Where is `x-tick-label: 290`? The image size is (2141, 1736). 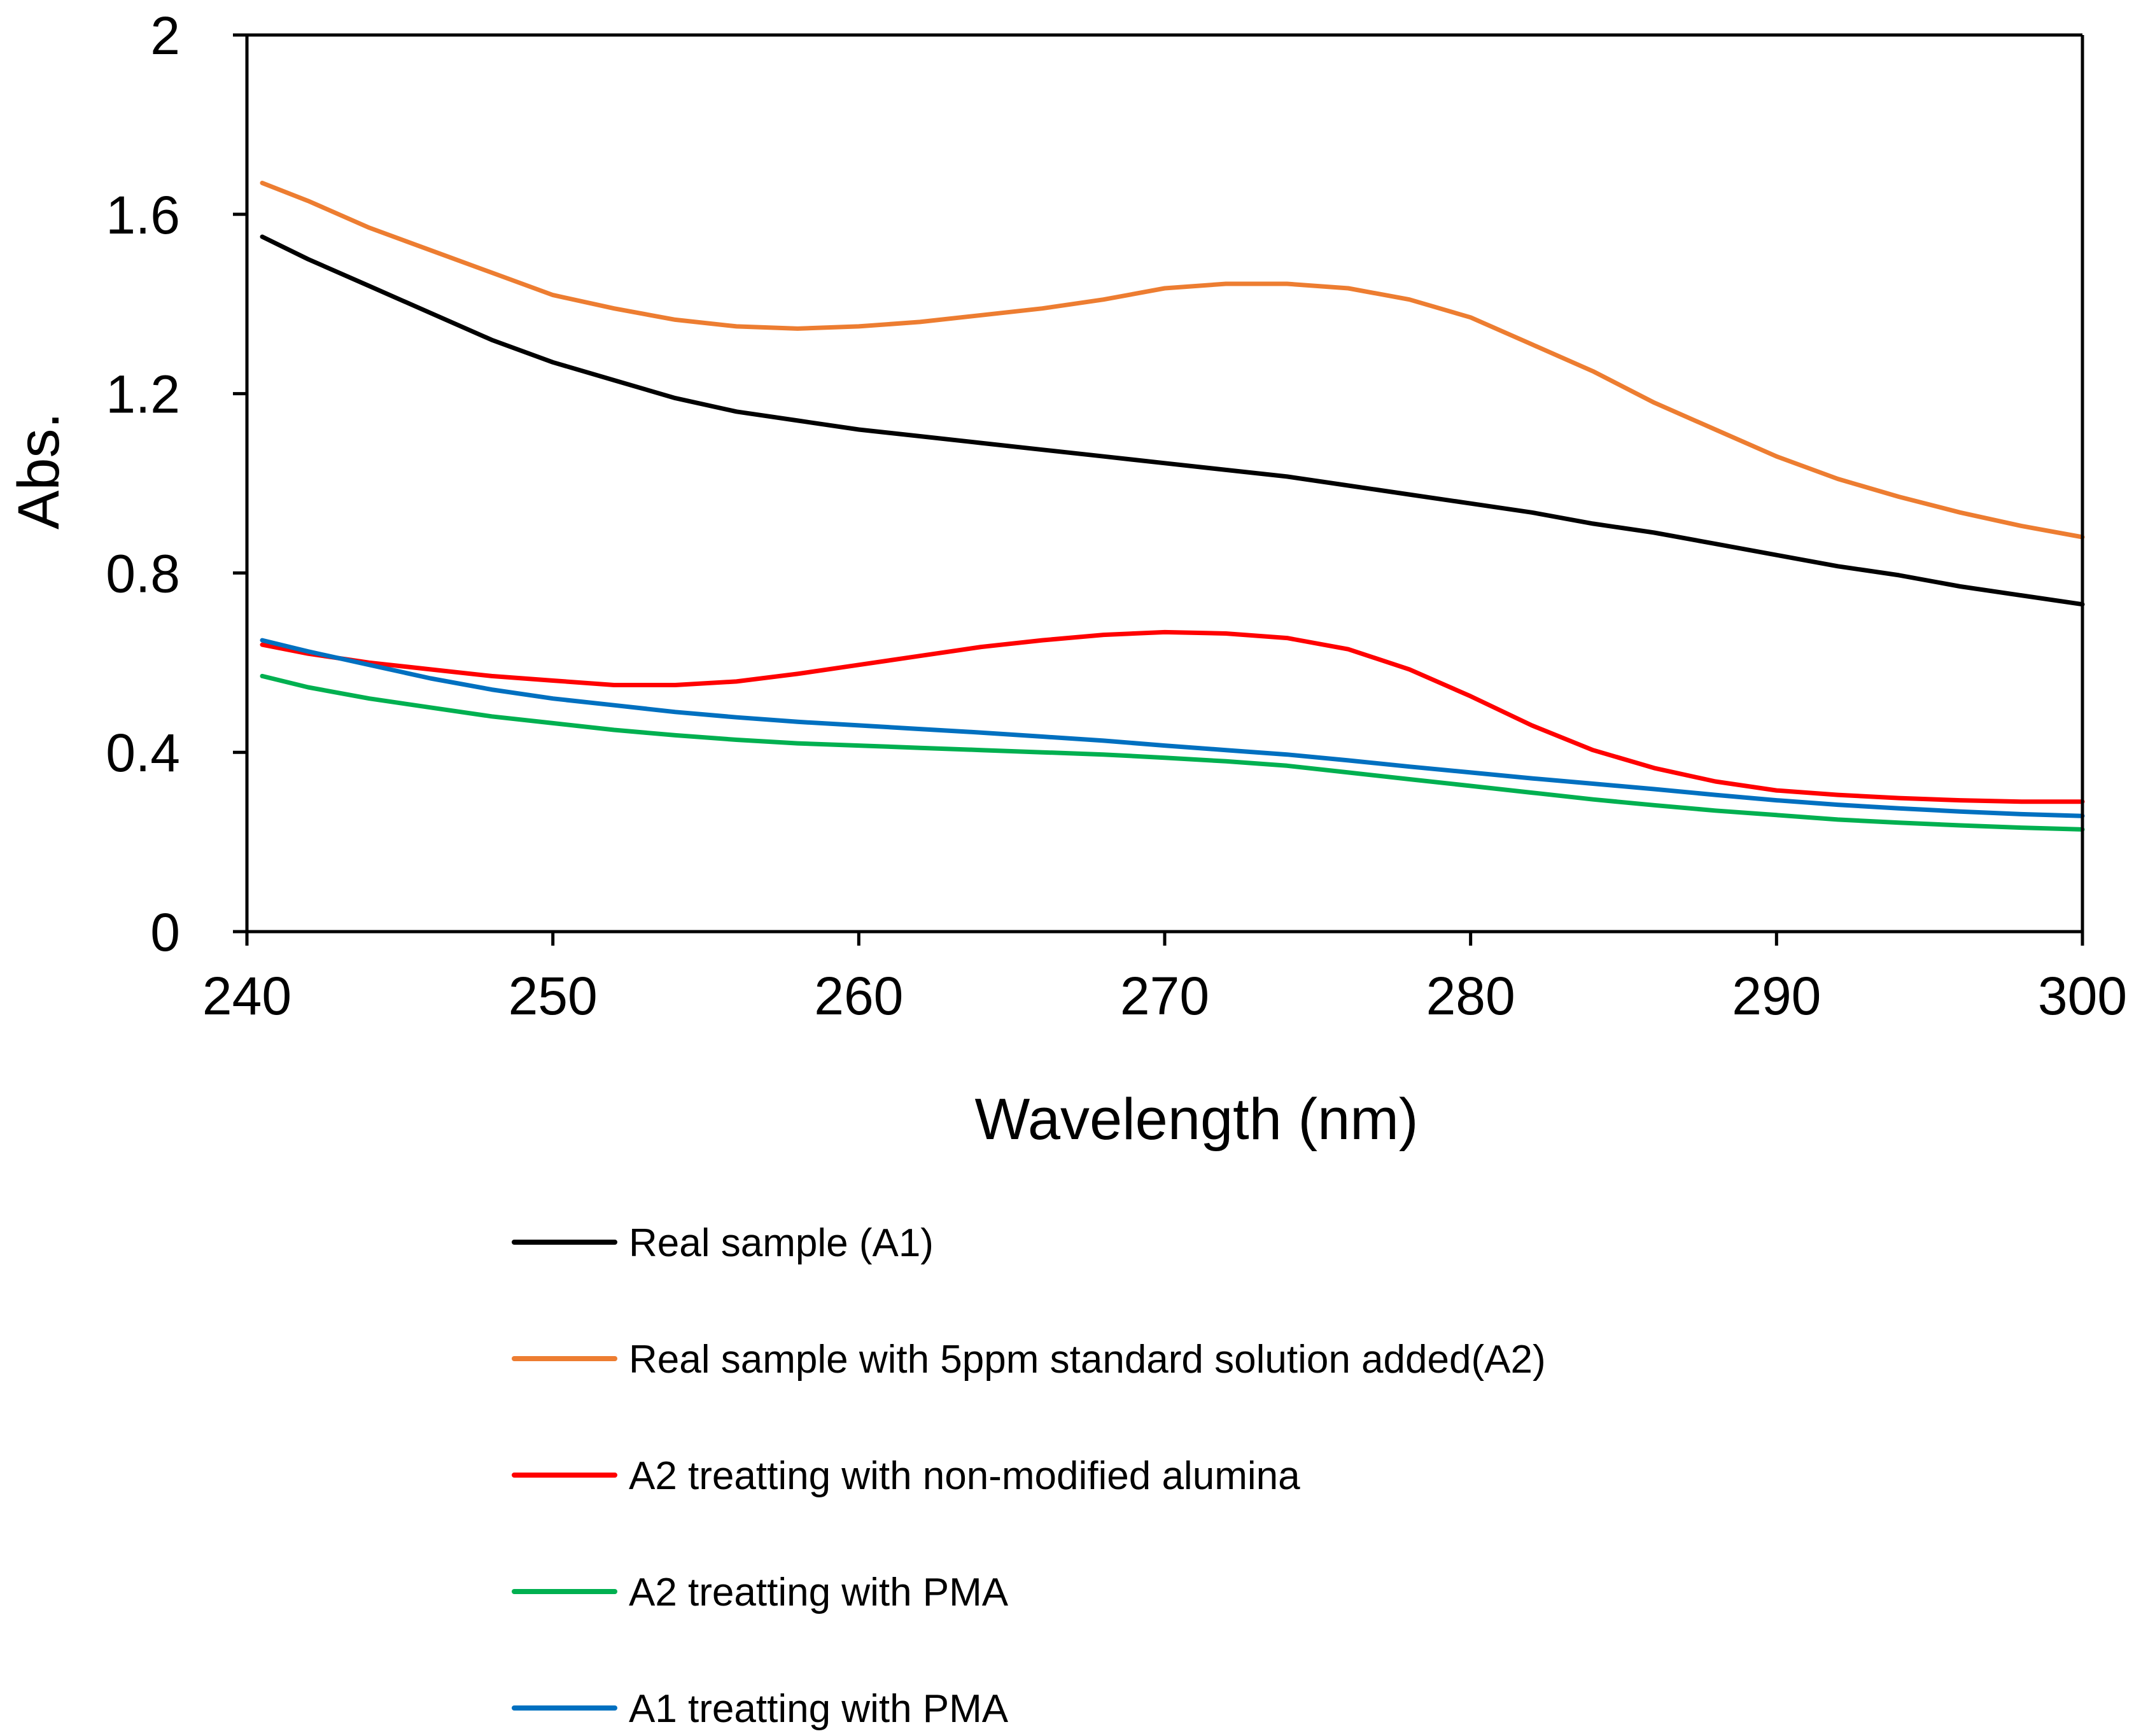
x-tick-label: 290 is located at coordinates (1776, 996).